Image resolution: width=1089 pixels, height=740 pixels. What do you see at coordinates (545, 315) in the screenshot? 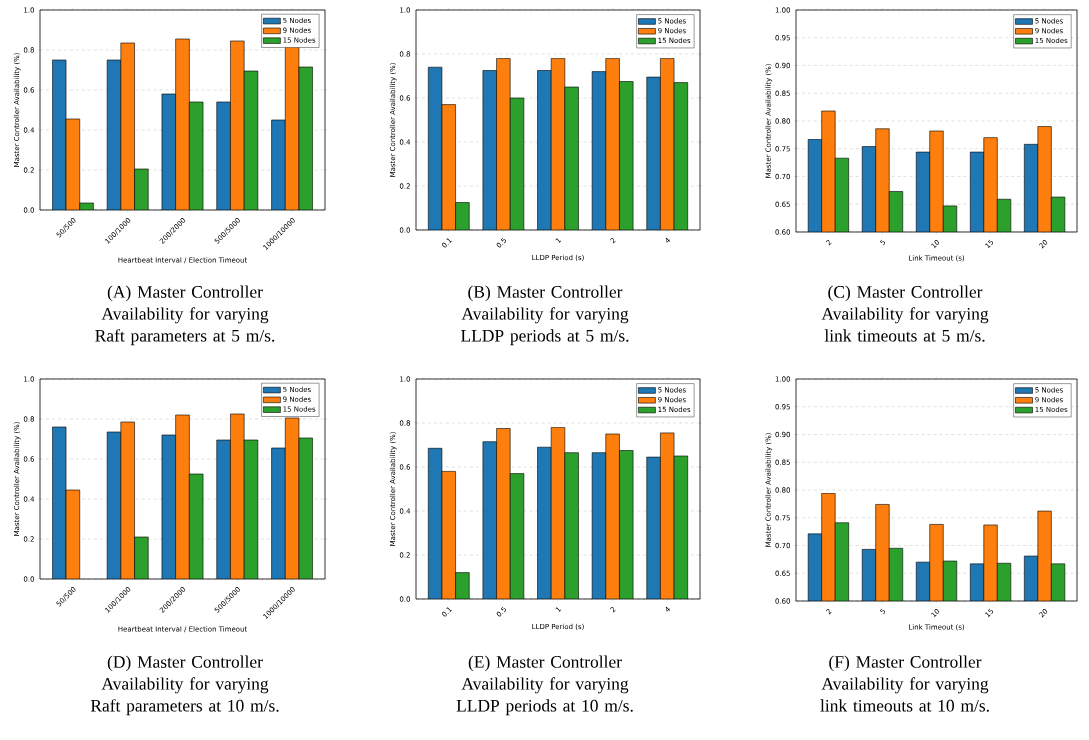
I see `text: (B) Master Controller Availability for varying LLDP periods at 5 m/s.` at bounding box center [545, 315].